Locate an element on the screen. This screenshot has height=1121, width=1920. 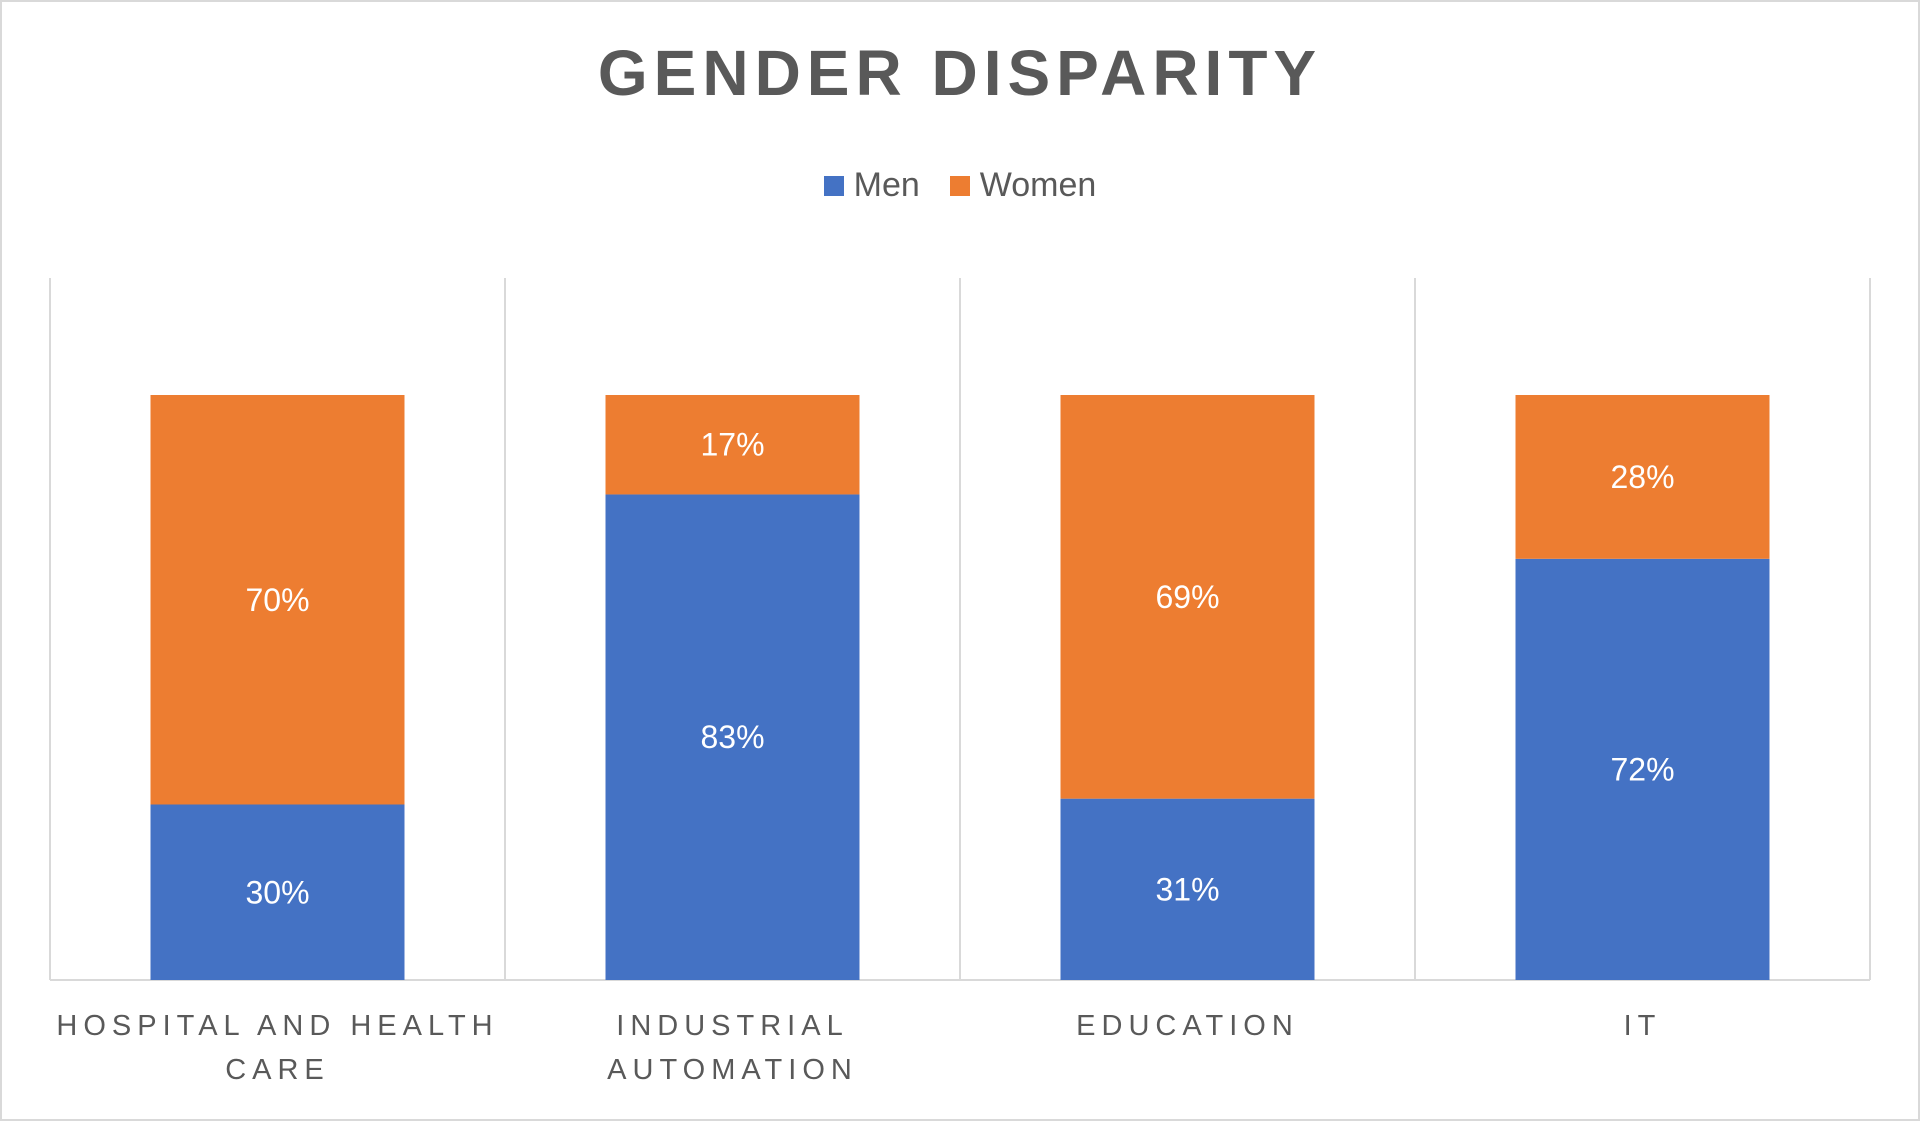
data-label-men-0: 30% is located at coordinates (277, 892).